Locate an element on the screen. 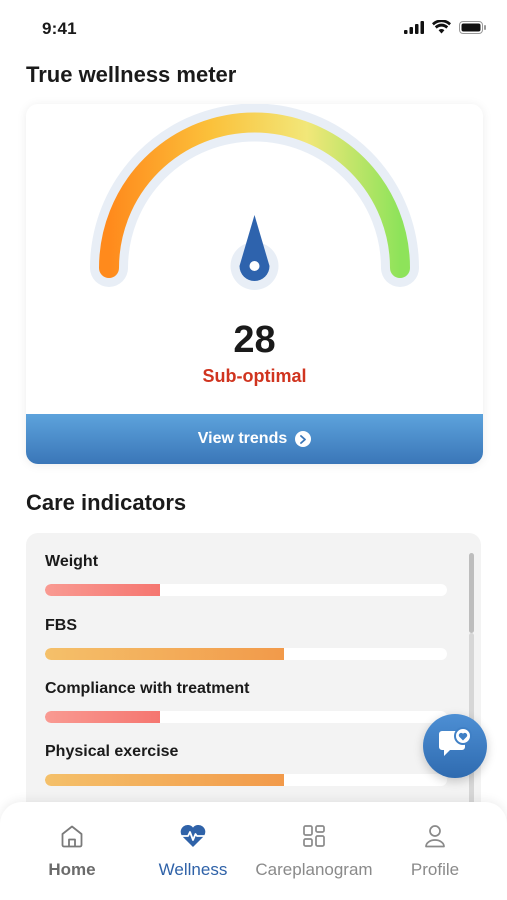  wifi-icon is located at coordinates (441, 27).